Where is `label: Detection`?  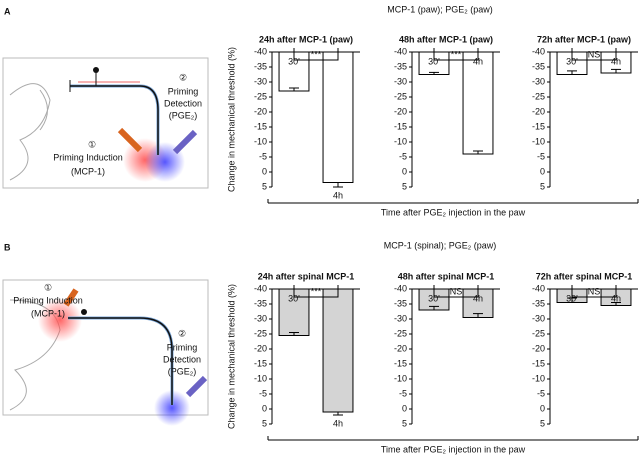
label: Detection is located at coordinates (182, 359).